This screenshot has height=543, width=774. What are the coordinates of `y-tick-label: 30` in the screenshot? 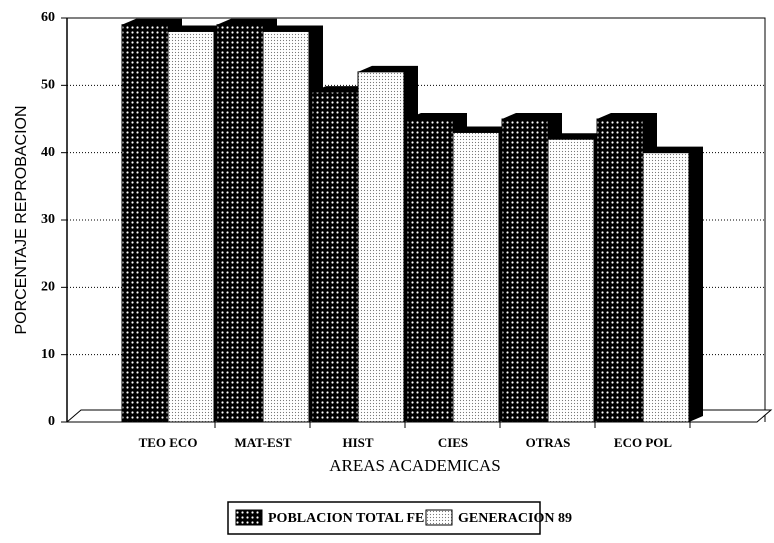 It's located at (48, 219).